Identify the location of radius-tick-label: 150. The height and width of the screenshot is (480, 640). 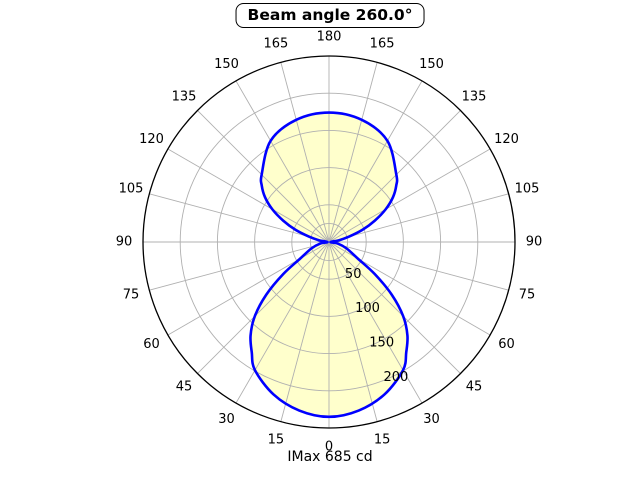
(381, 343).